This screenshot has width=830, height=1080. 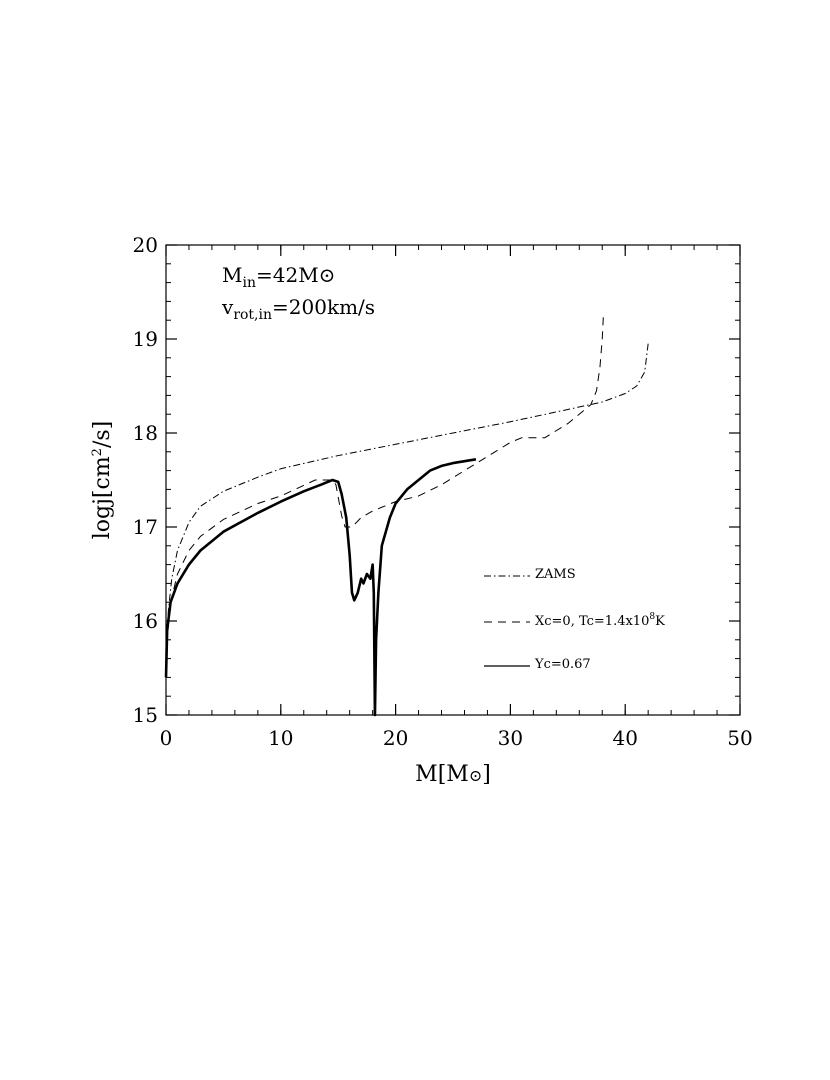 What do you see at coordinates (323, 307) in the screenshot?
I see `annotation-rotation-rest: =200km/s` at bounding box center [323, 307].